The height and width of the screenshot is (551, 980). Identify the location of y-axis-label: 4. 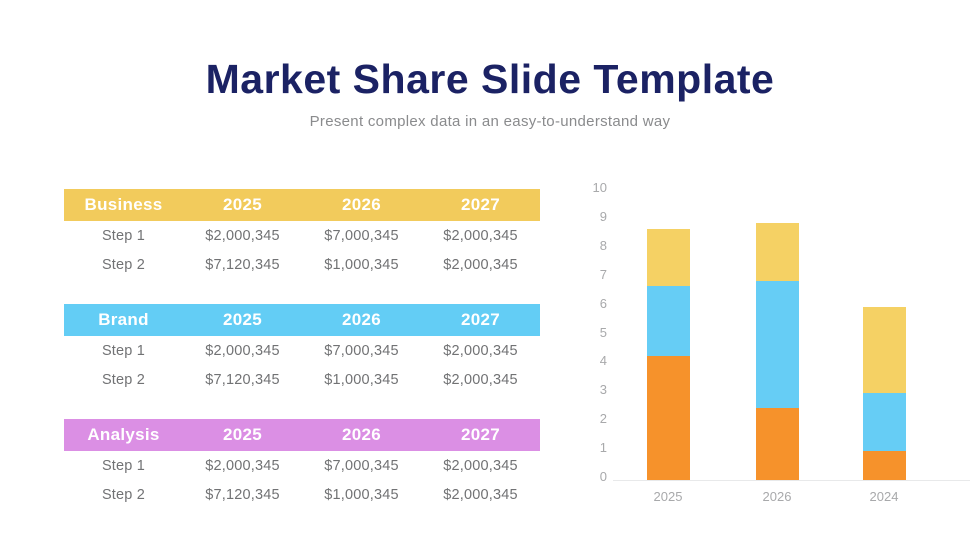
(603, 361).